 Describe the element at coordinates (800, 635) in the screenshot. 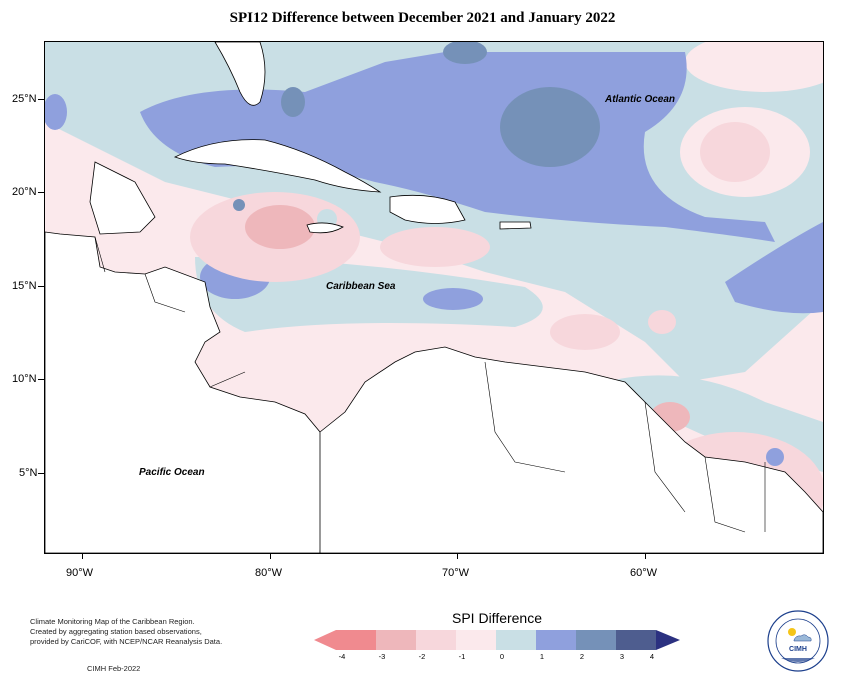

I see `sun-cloud-icon` at that location.